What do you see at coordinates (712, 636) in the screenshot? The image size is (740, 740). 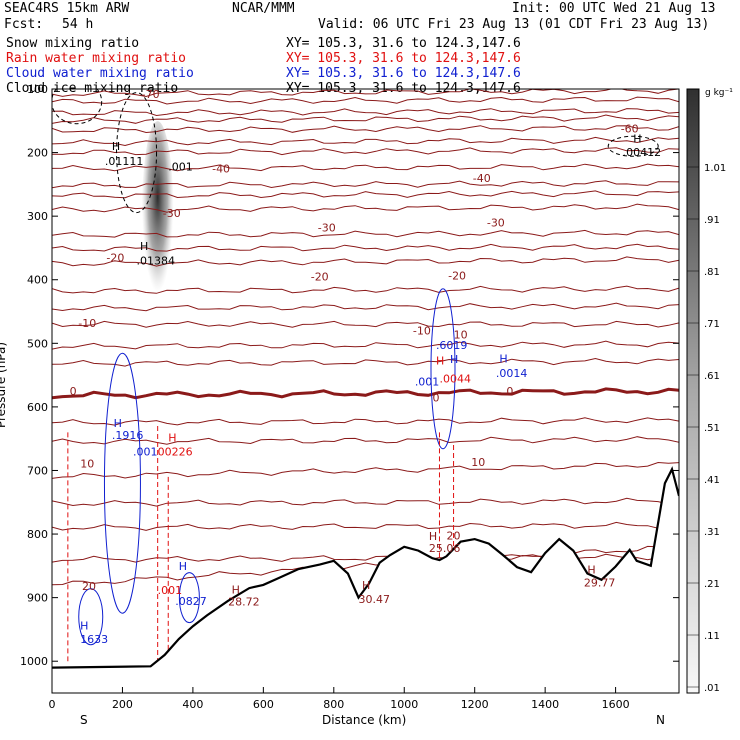 I see `colorbar-label: .11` at bounding box center [712, 636].